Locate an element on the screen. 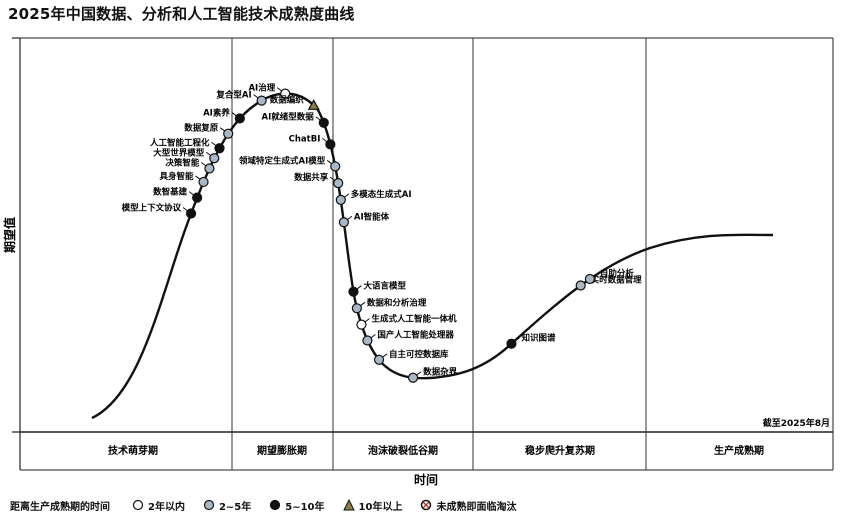  phase-label-5: 生产成熟期 is located at coordinates (739, 450).